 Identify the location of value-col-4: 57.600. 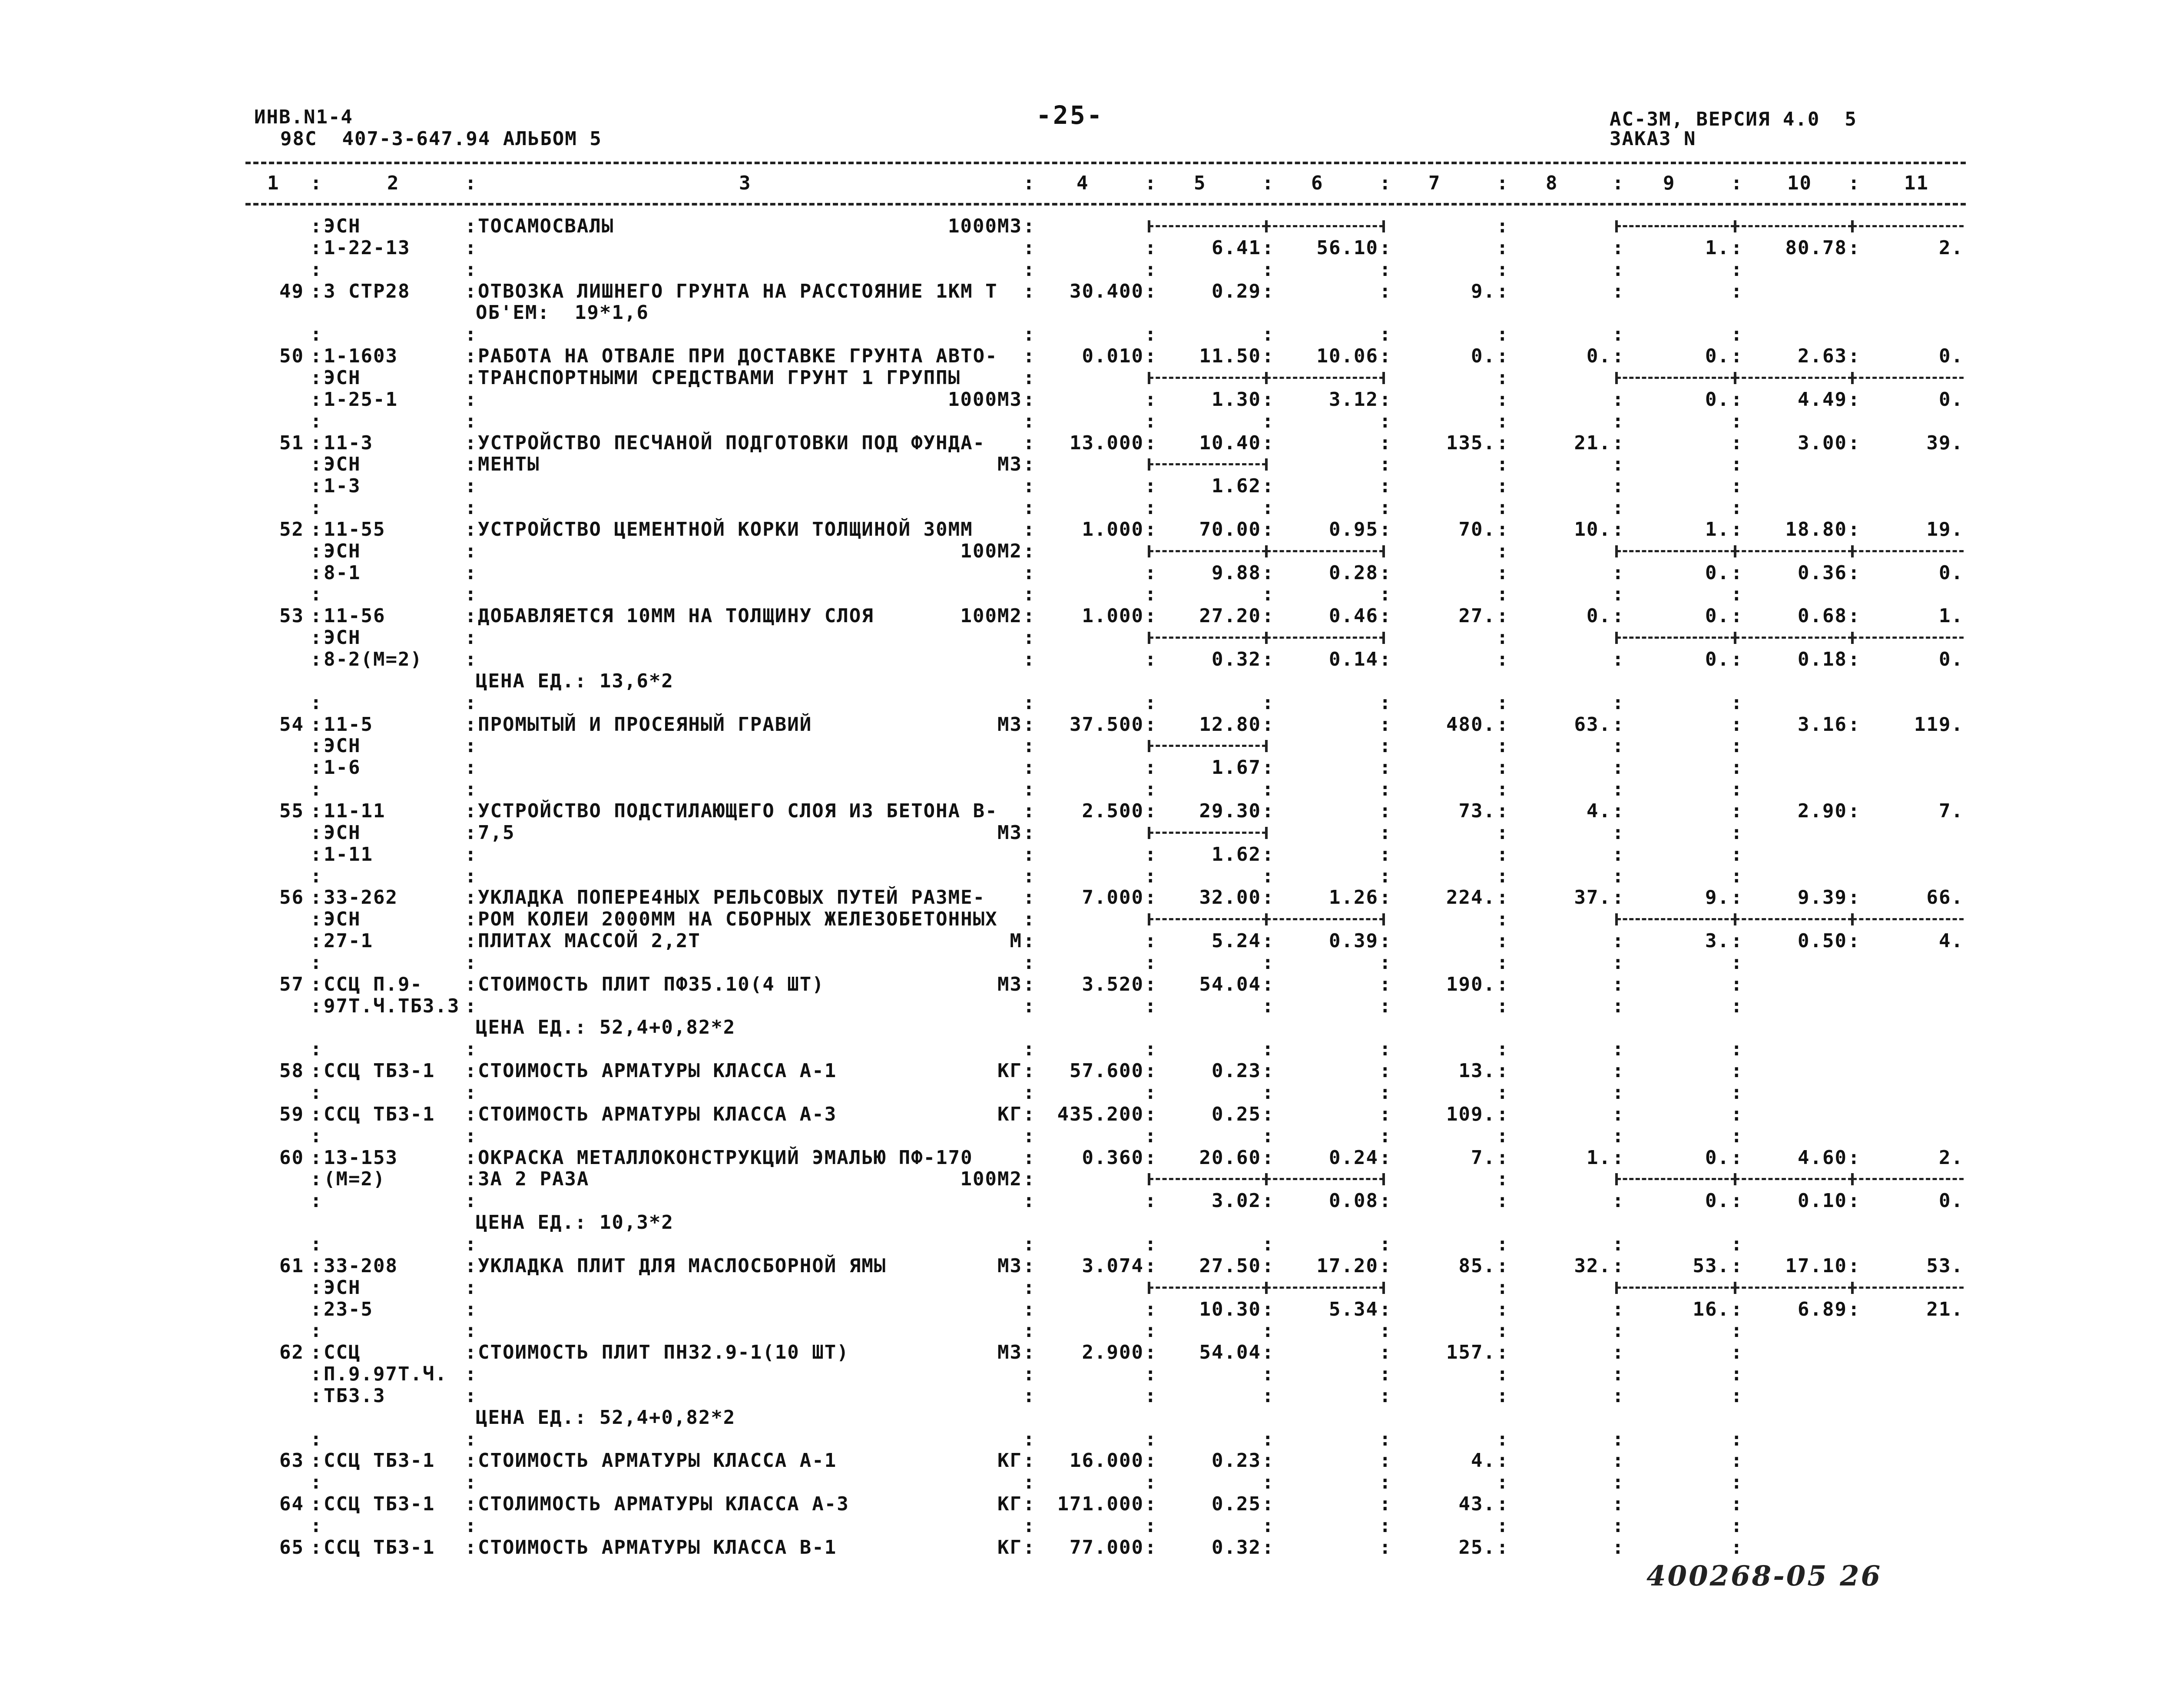
(1107, 1071).